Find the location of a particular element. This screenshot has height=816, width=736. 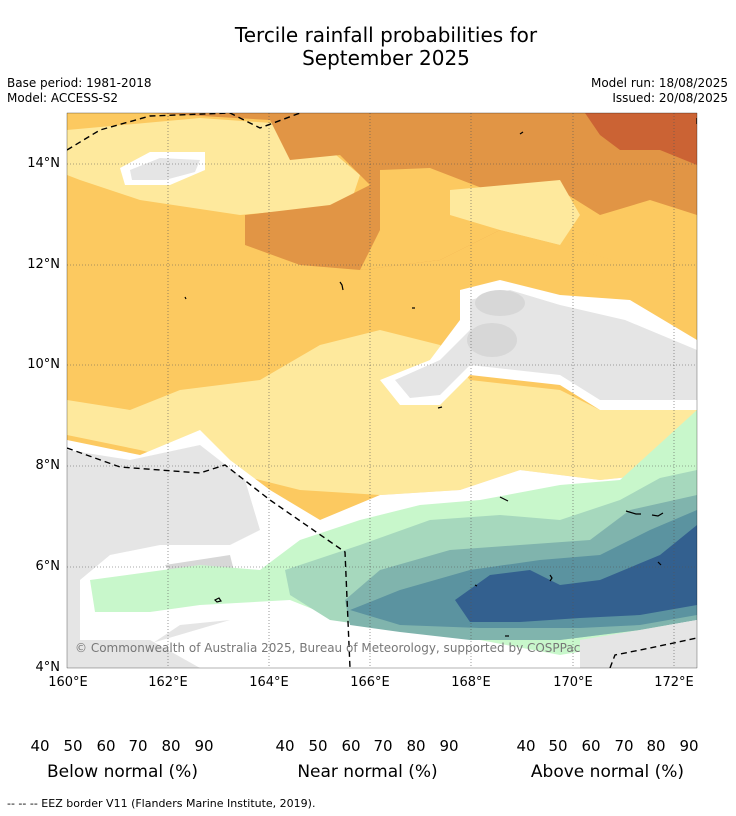

cbar-above-label-50: 50 is located at coordinates (558, 746).